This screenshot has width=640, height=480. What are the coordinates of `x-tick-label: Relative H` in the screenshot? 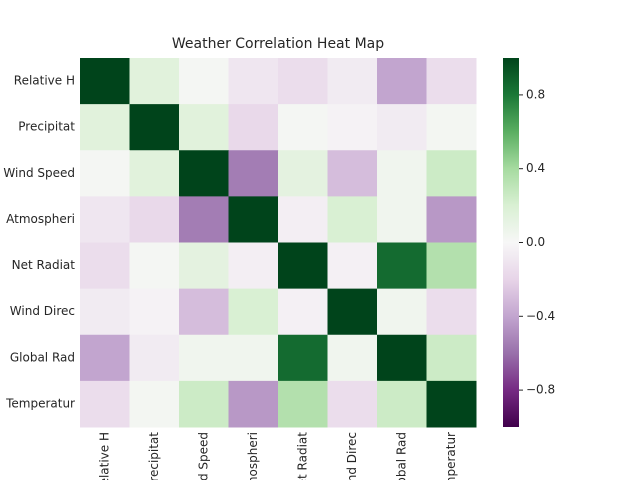 It's located at (104, 456).